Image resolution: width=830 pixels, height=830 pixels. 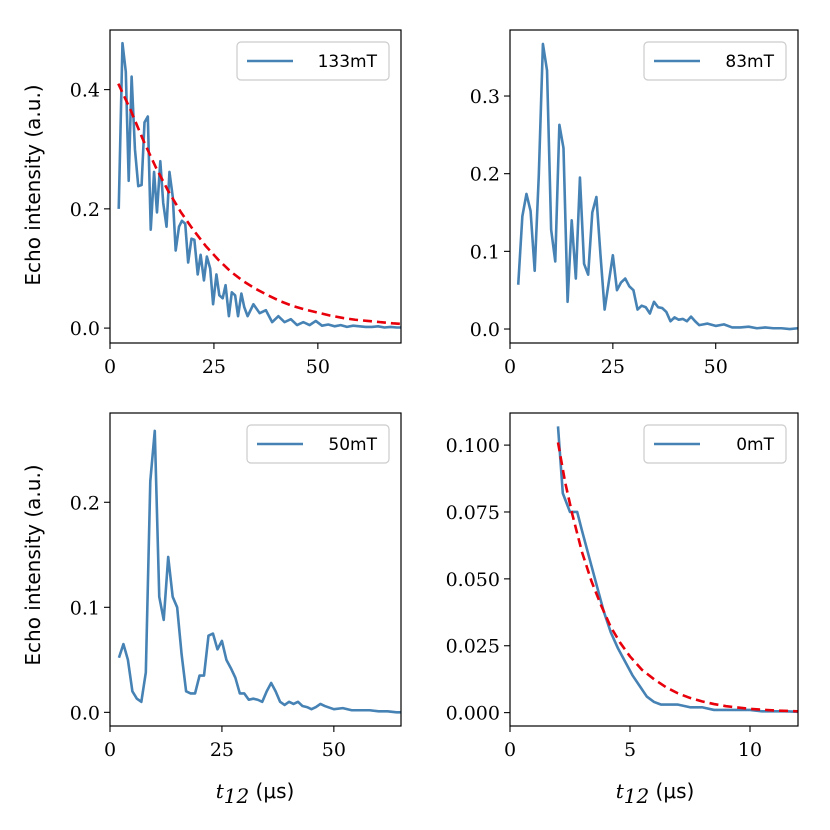 I want to click on series-line-0mT, so click(x=677, y=570).